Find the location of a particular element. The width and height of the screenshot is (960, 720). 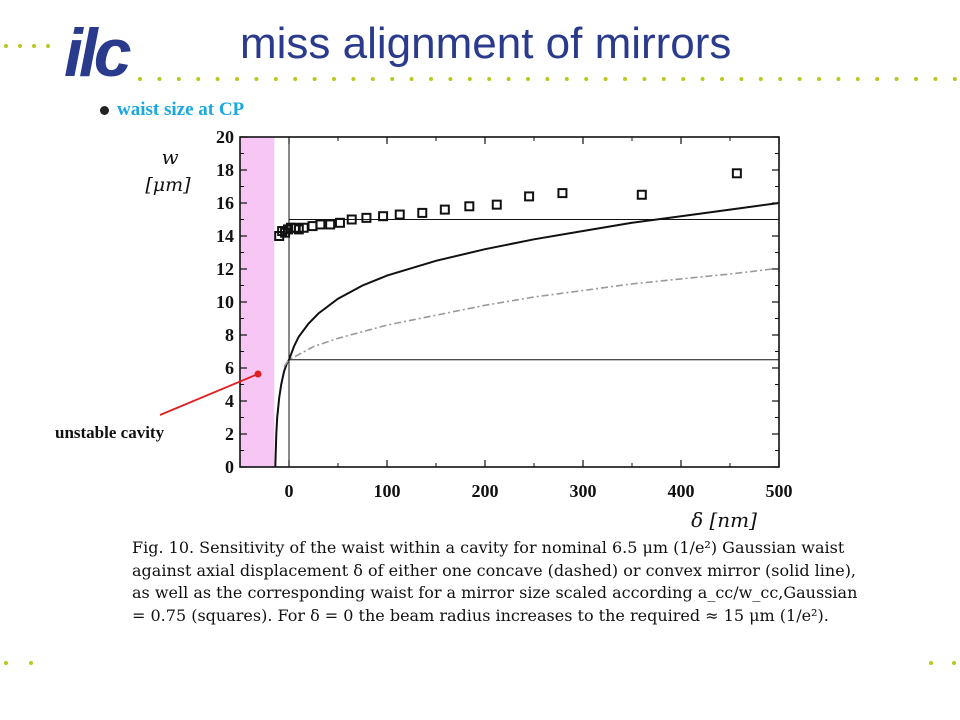

x-axis-label: δ [nm] is located at coordinates (724, 520).